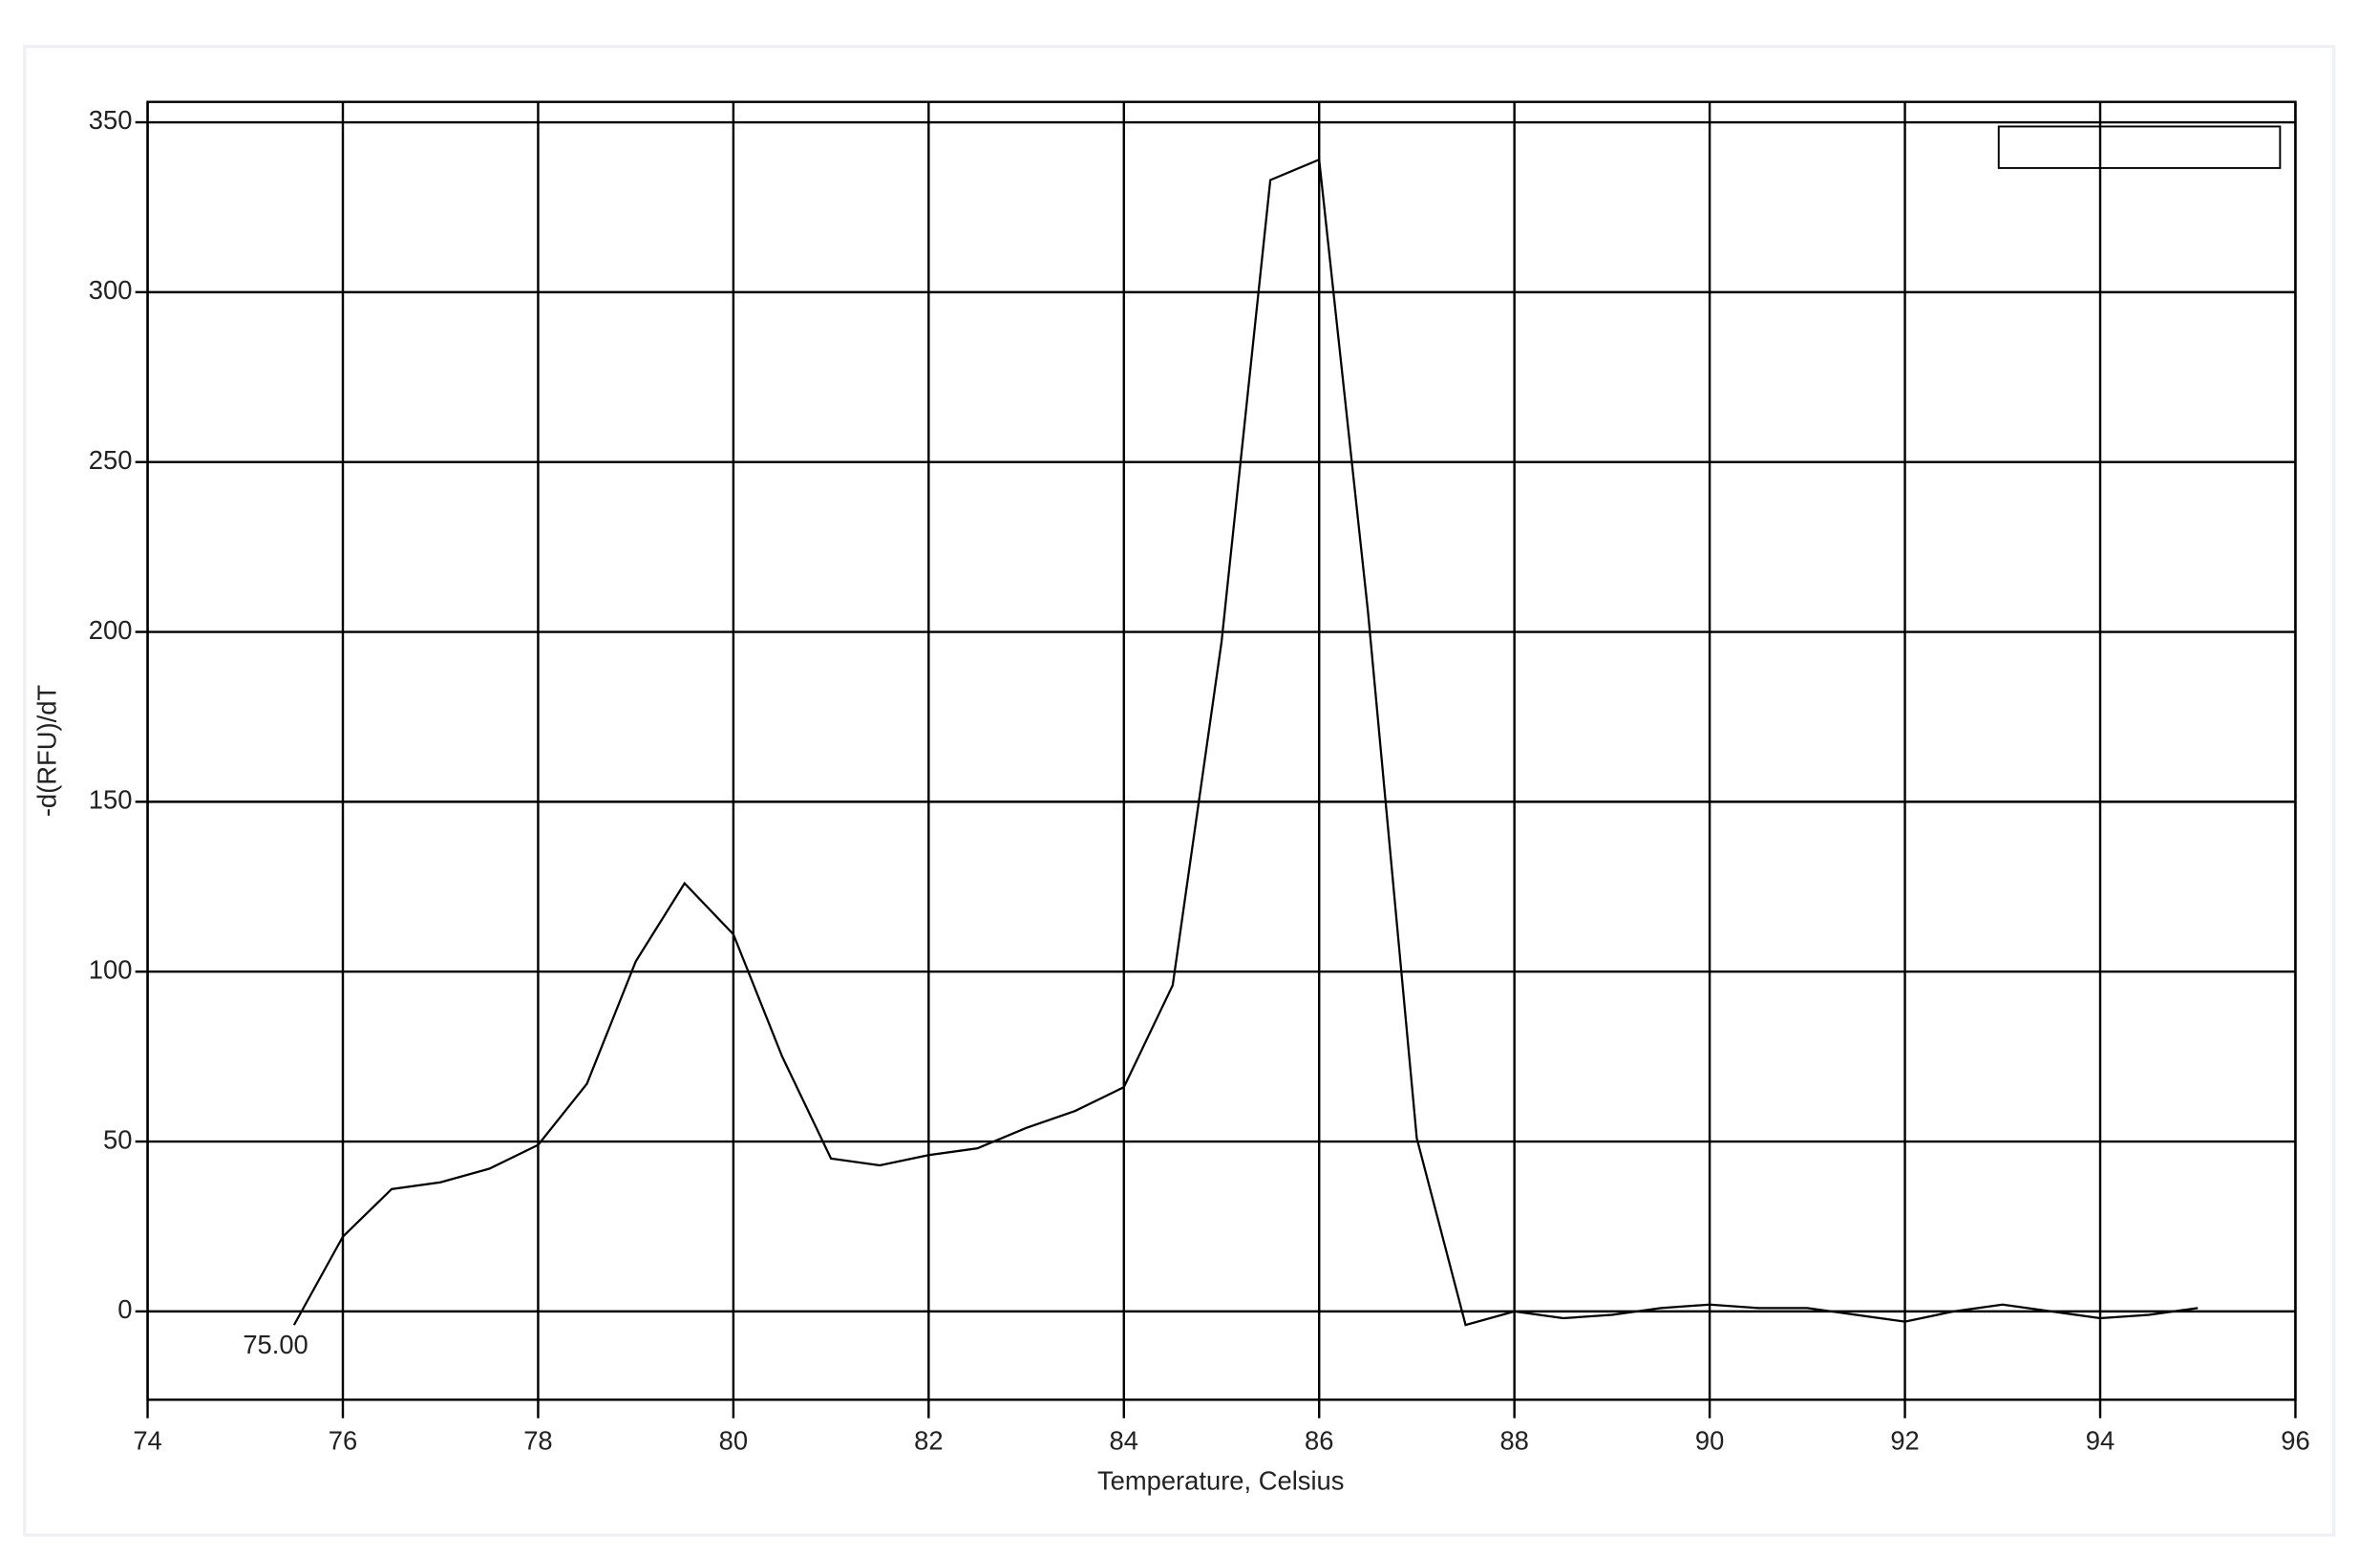 This screenshot has width=2380, height=1557. Describe the element at coordinates (2100, 1441) in the screenshot. I see `x-tick-label: 94` at that location.